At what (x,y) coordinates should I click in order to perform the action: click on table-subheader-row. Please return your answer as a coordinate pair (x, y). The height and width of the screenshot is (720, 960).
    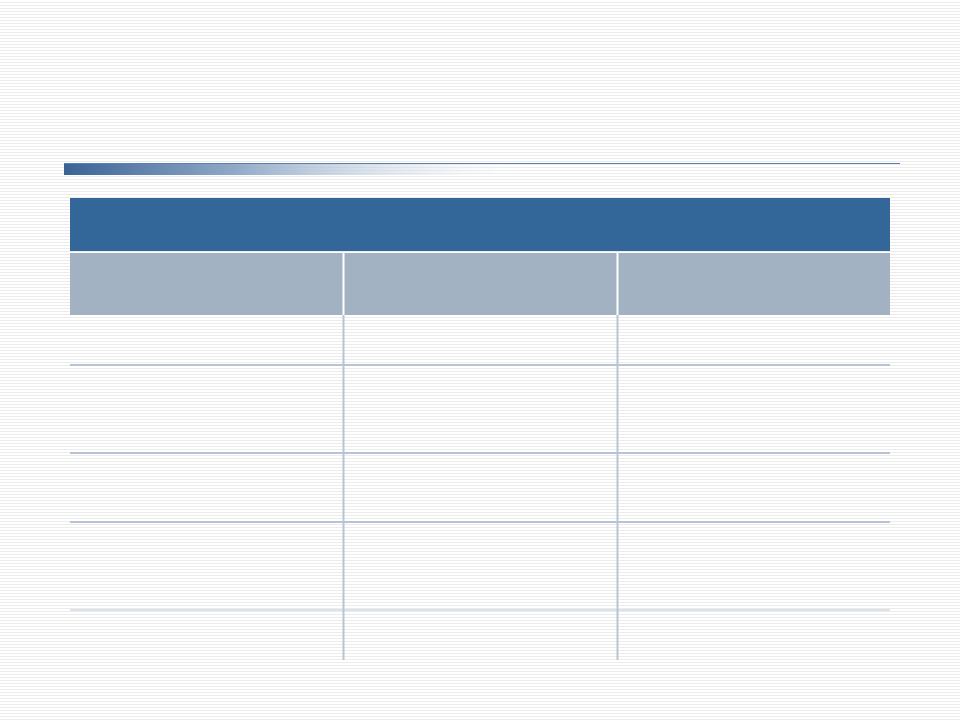
    Looking at the image, I should click on (480, 284).